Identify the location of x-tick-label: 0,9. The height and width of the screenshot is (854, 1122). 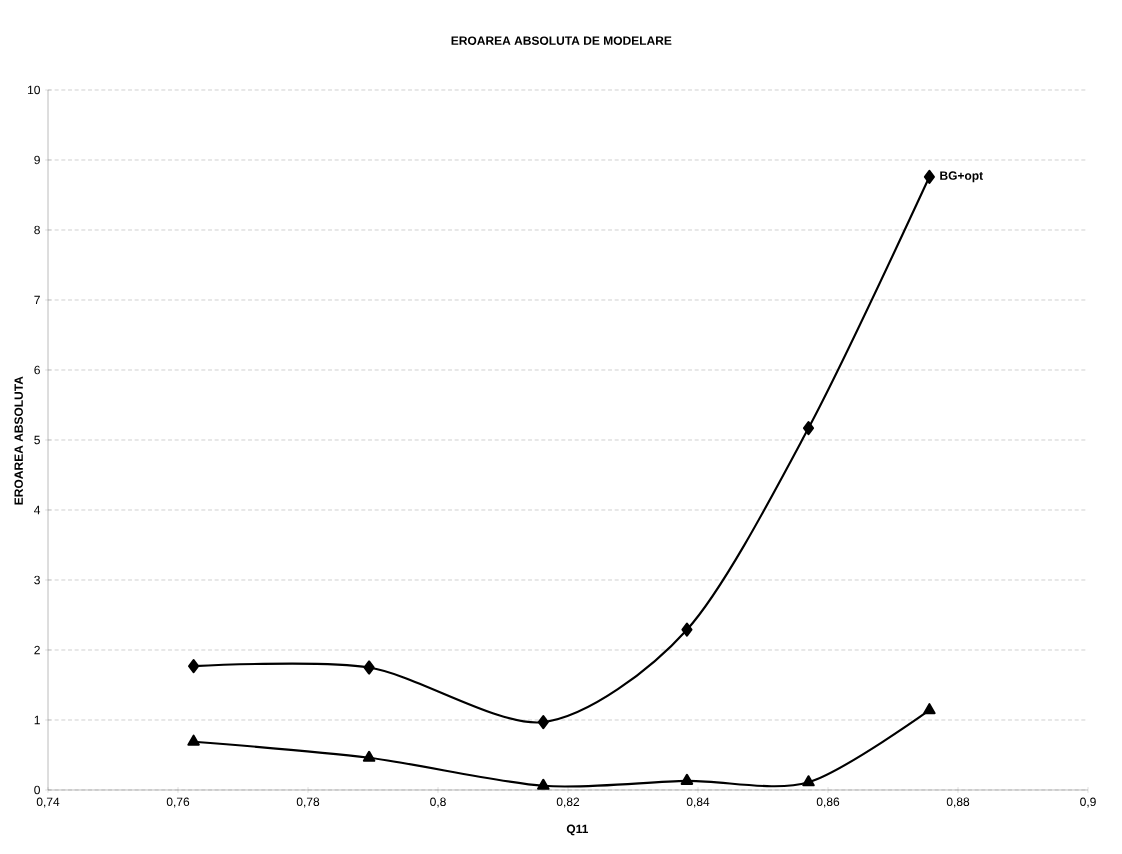
(1088, 802).